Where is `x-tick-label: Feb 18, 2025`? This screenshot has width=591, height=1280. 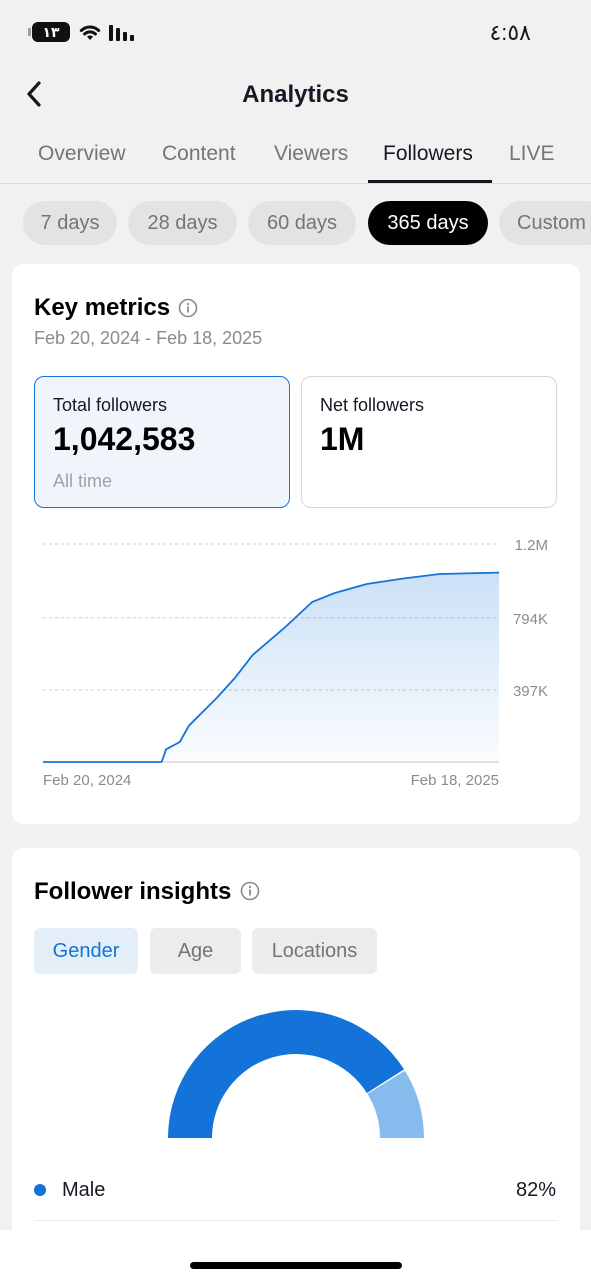 x-tick-label: Feb 18, 2025 is located at coordinates (455, 780).